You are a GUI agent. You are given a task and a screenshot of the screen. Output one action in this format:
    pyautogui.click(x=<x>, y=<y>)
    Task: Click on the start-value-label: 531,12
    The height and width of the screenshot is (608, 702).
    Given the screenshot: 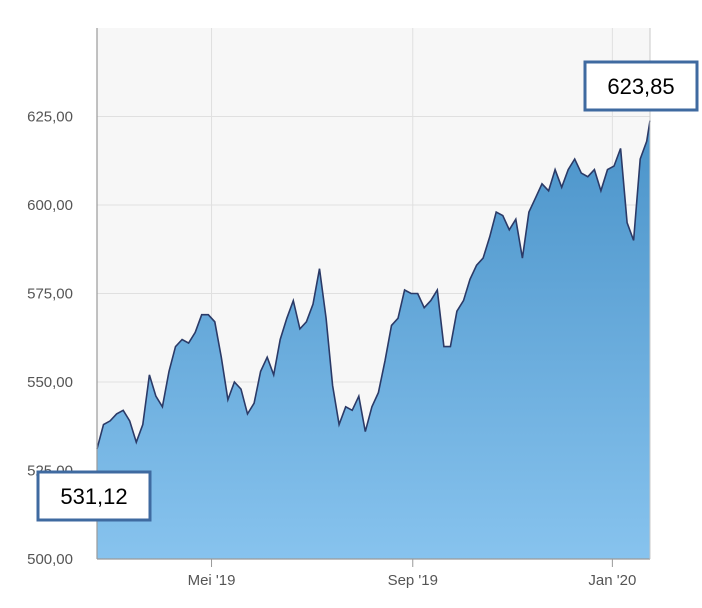 What is the action you would take?
    pyautogui.click(x=93, y=496)
    